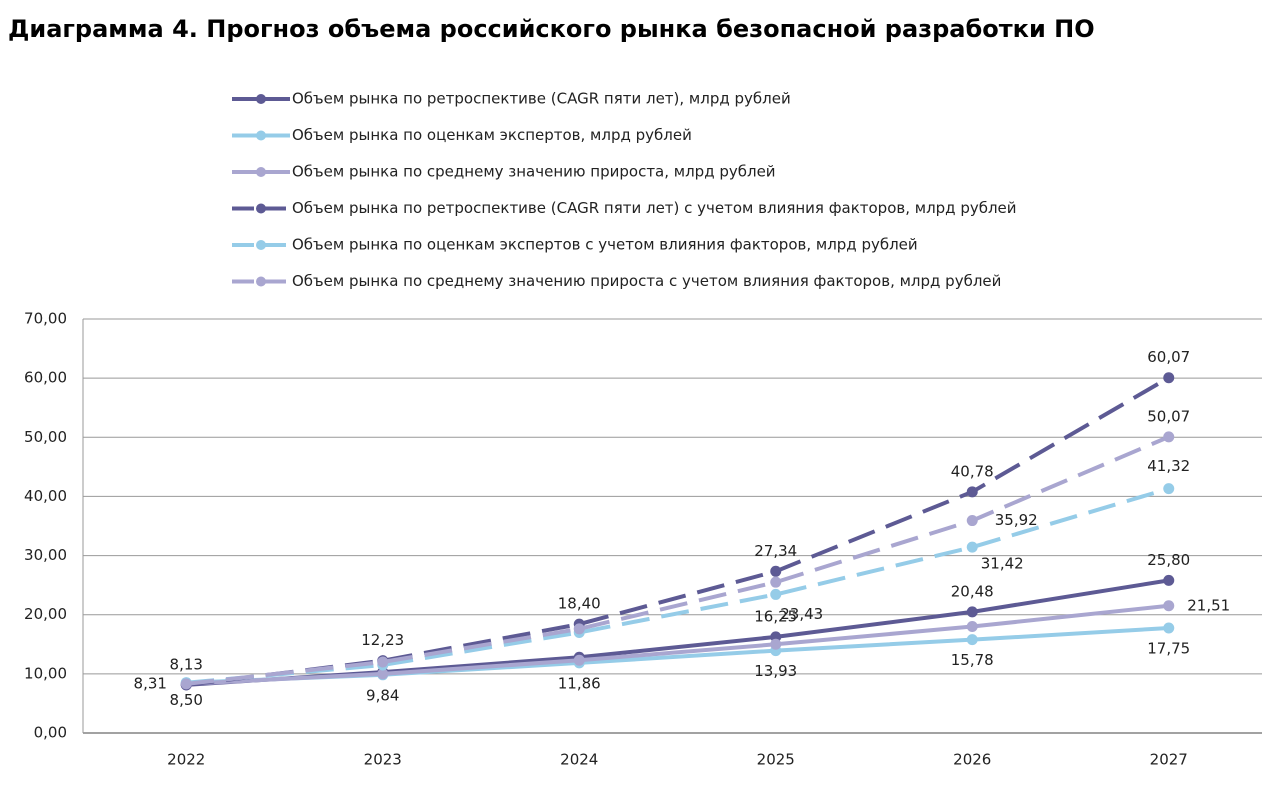  I want to click on data-label: 50,07, so click(1168, 416).